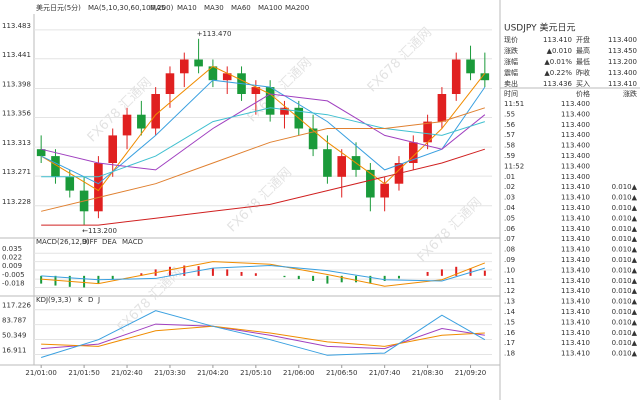 The height and width of the screenshot is (400, 640). What do you see at coordinates (510, 333) in the screenshot?
I see `trade-cell: .16` at bounding box center [510, 333].